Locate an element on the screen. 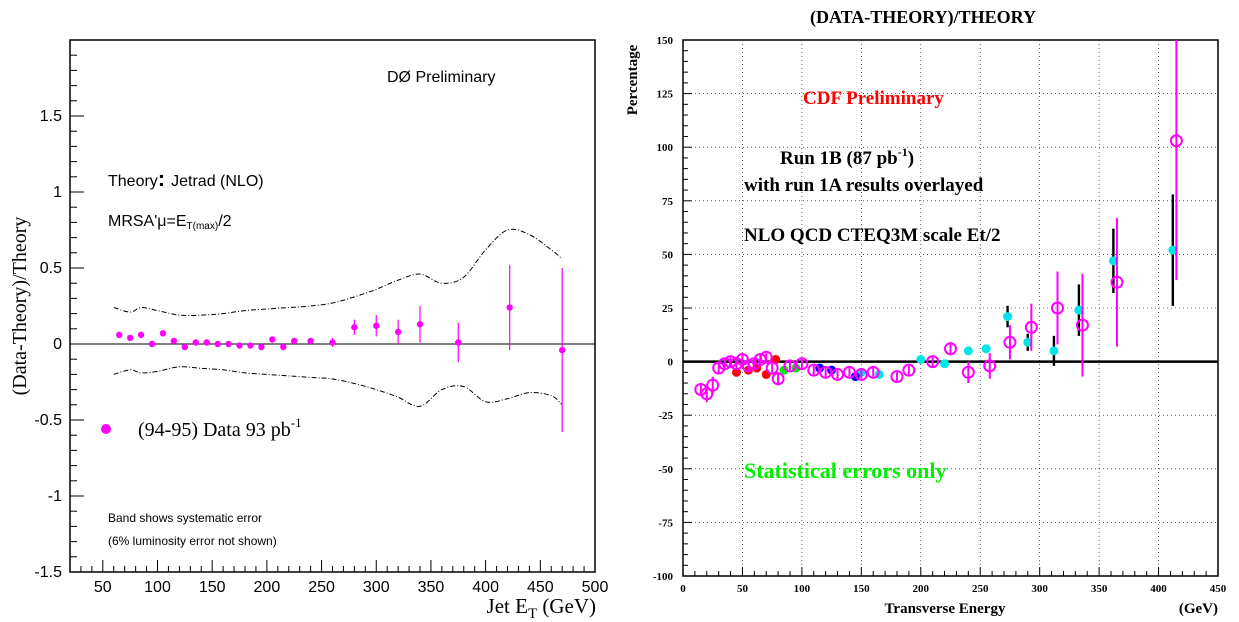 The image size is (1239, 622). overlay-note: with run 1A results overlayed is located at coordinates (864, 185).